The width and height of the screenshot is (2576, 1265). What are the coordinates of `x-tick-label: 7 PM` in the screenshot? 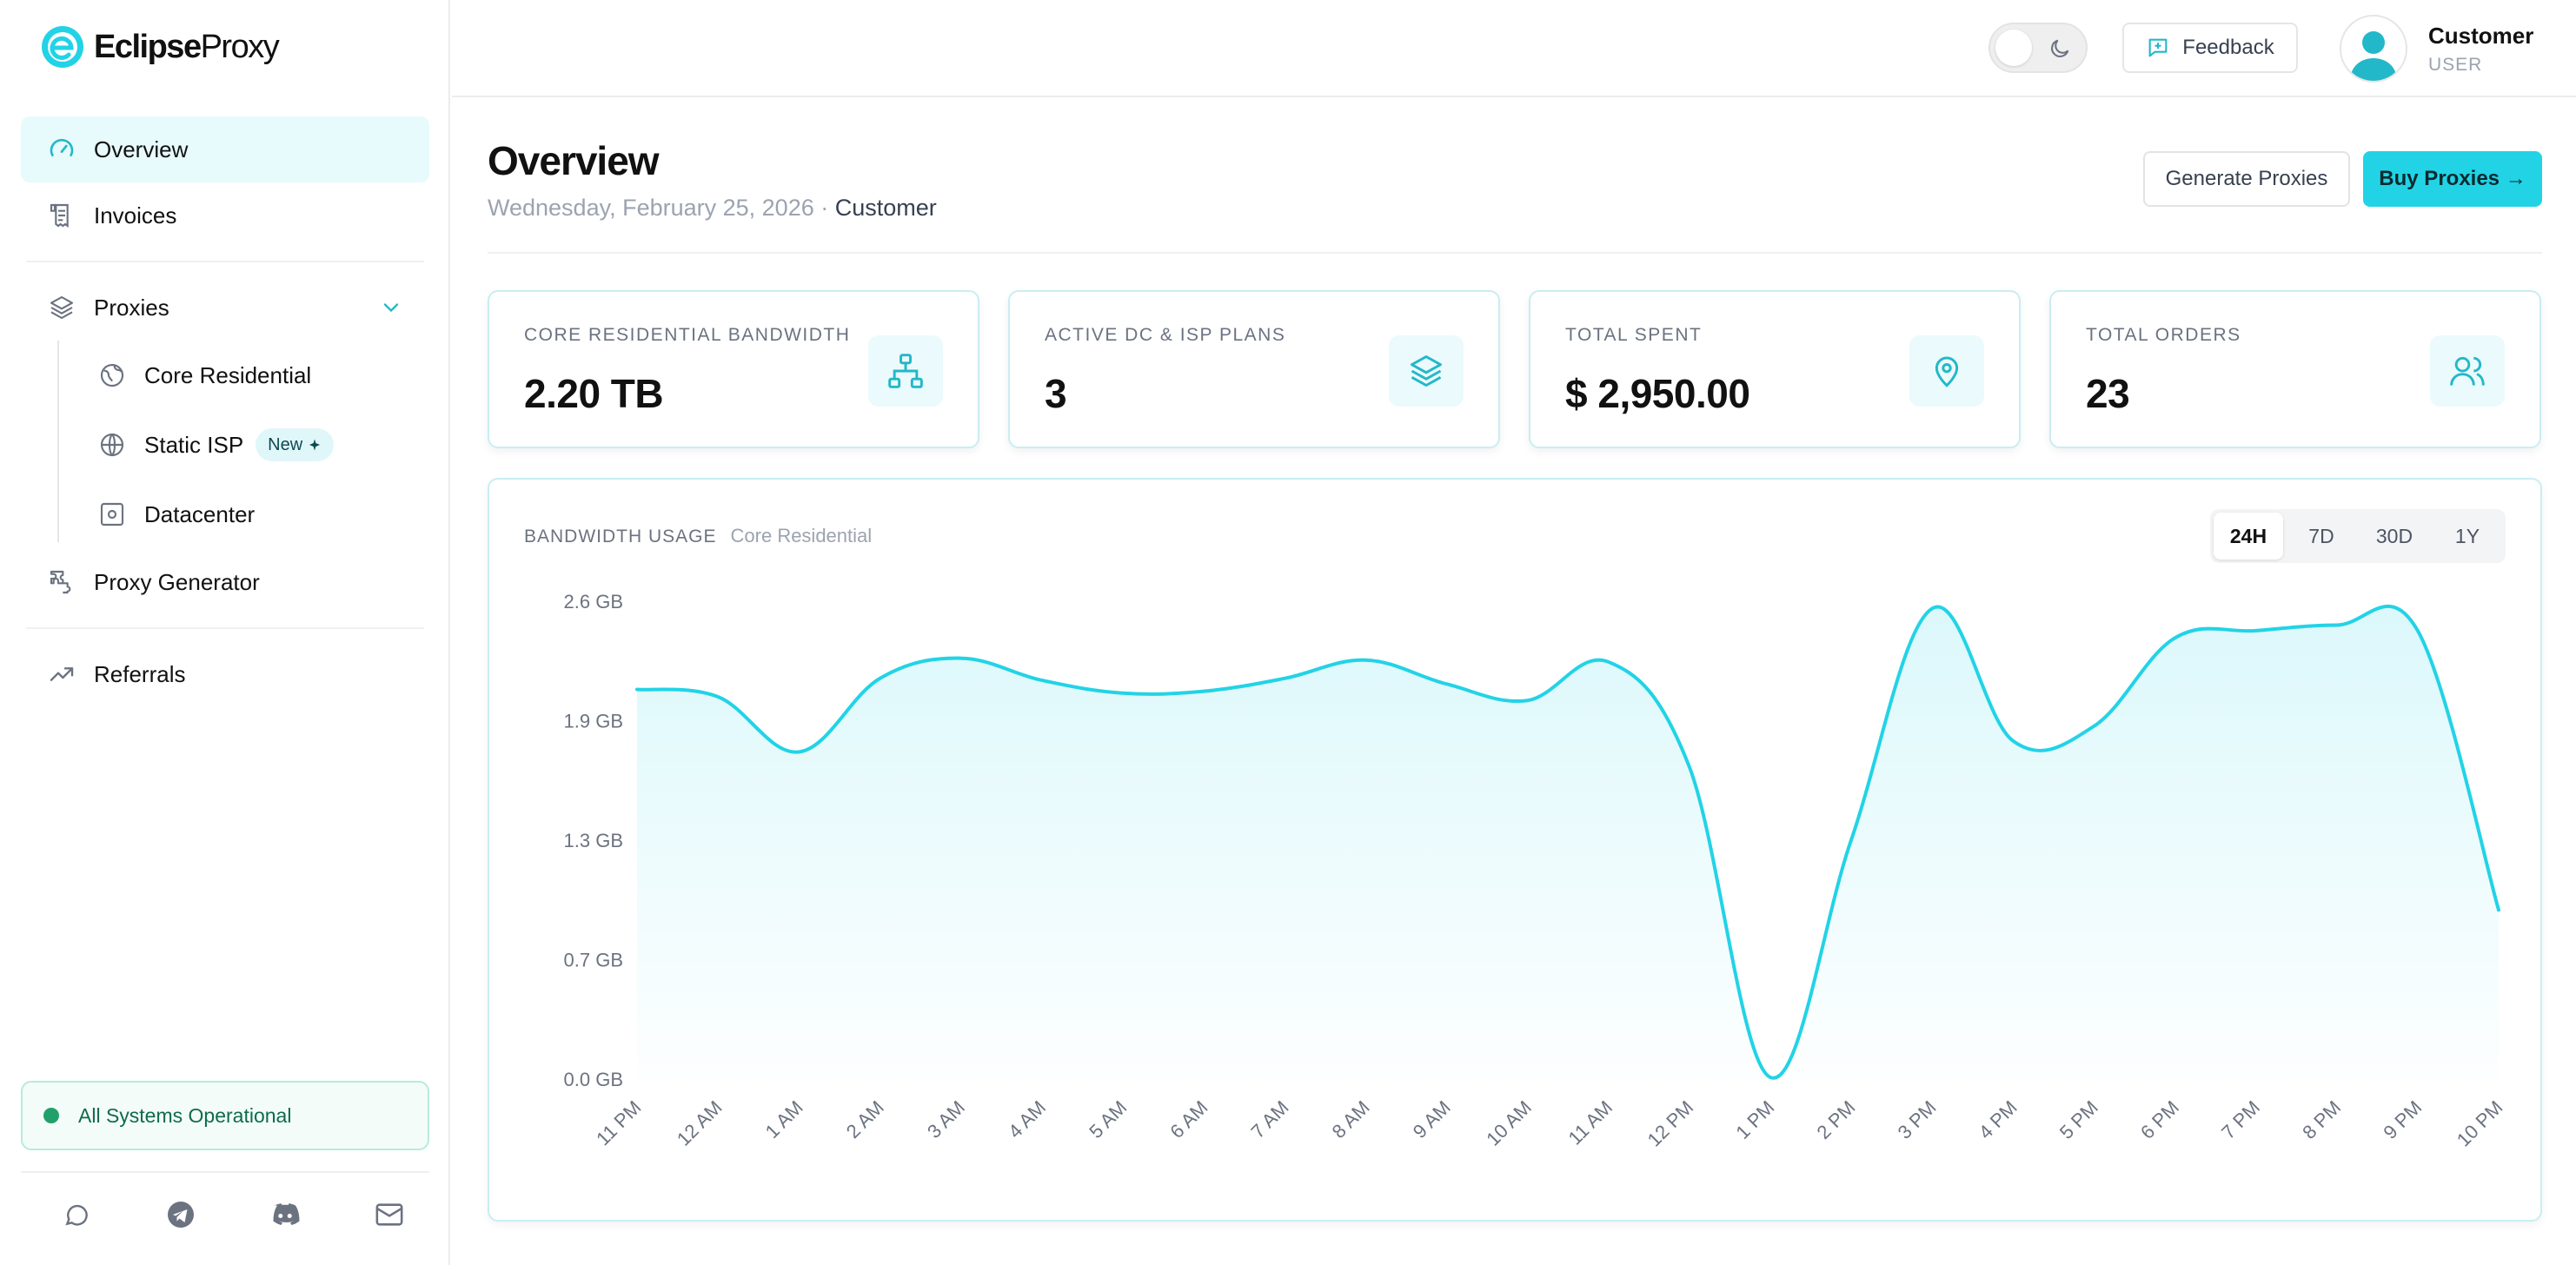 It's located at (2240, 1119).